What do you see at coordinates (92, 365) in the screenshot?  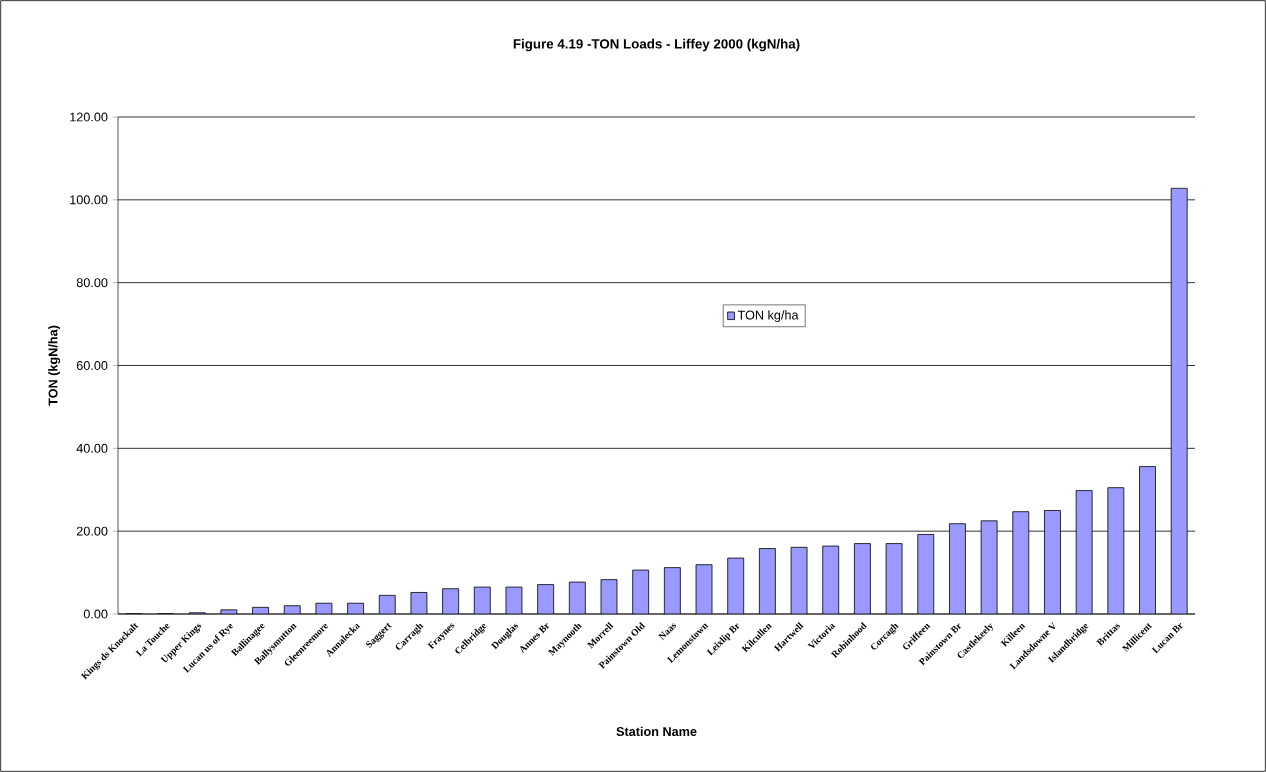 I see `y-tick-label: 60.00` at bounding box center [92, 365].